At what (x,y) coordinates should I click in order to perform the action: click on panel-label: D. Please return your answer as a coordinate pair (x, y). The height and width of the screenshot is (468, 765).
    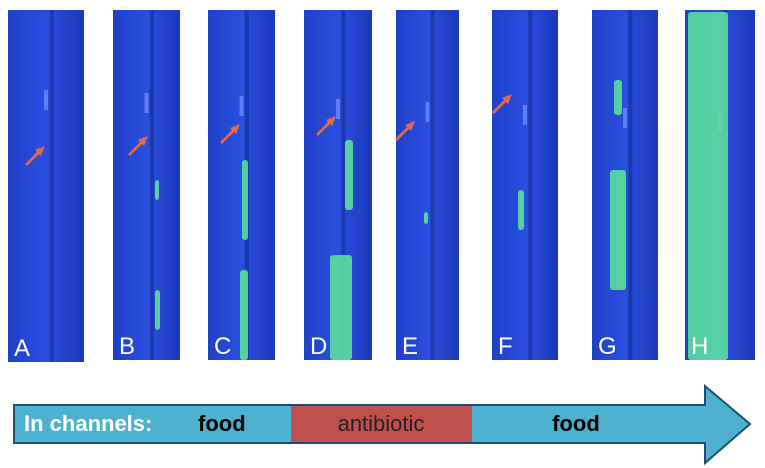
    Looking at the image, I should click on (318, 346).